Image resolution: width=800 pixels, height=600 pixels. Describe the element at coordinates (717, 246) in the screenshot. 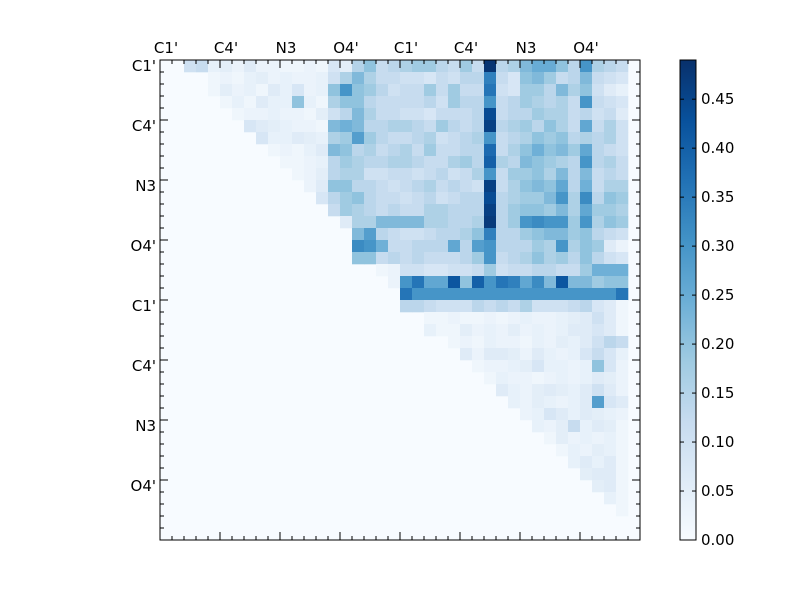

I see `colorbar-tick-label: 0.30` at that location.